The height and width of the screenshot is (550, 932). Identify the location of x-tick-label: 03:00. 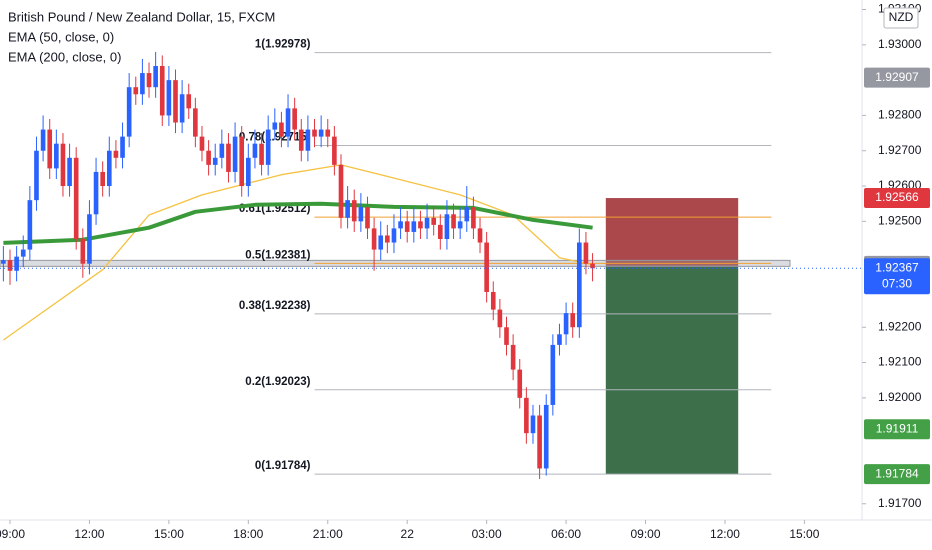
(487, 534).